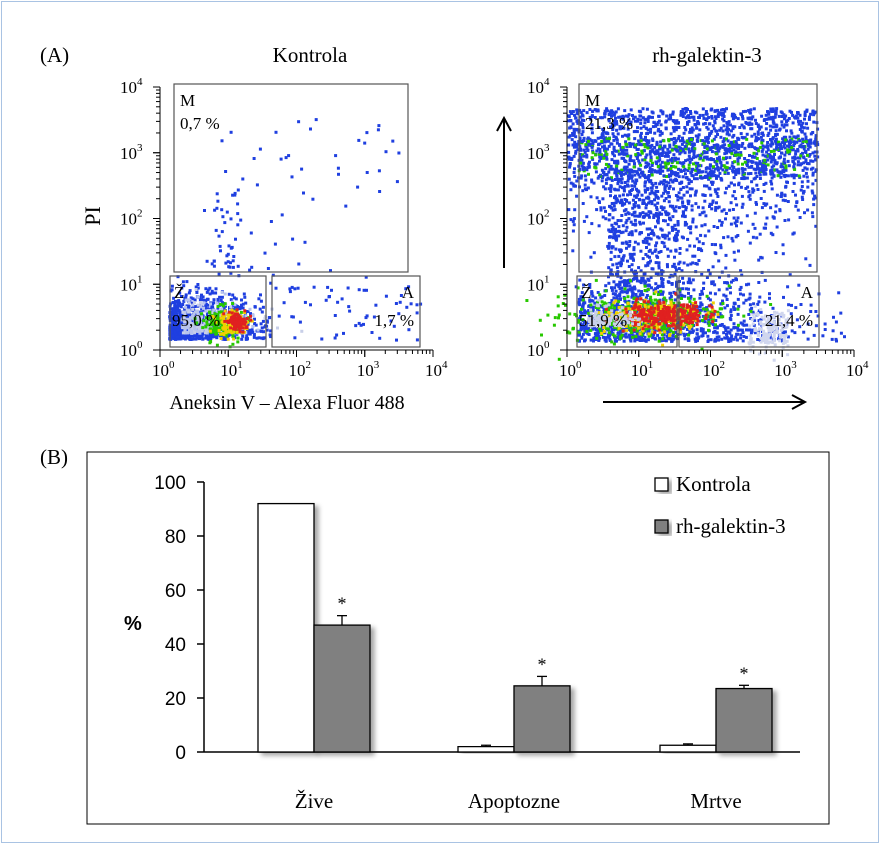  What do you see at coordinates (504, 191) in the screenshot?
I see `up-arrow-icon` at bounding box center [504, 191].